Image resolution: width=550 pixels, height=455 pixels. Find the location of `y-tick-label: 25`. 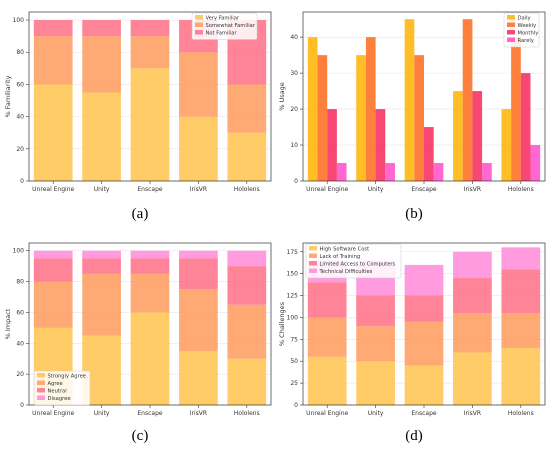

y-tick-label: 25 is located at coordinates (294, 383).